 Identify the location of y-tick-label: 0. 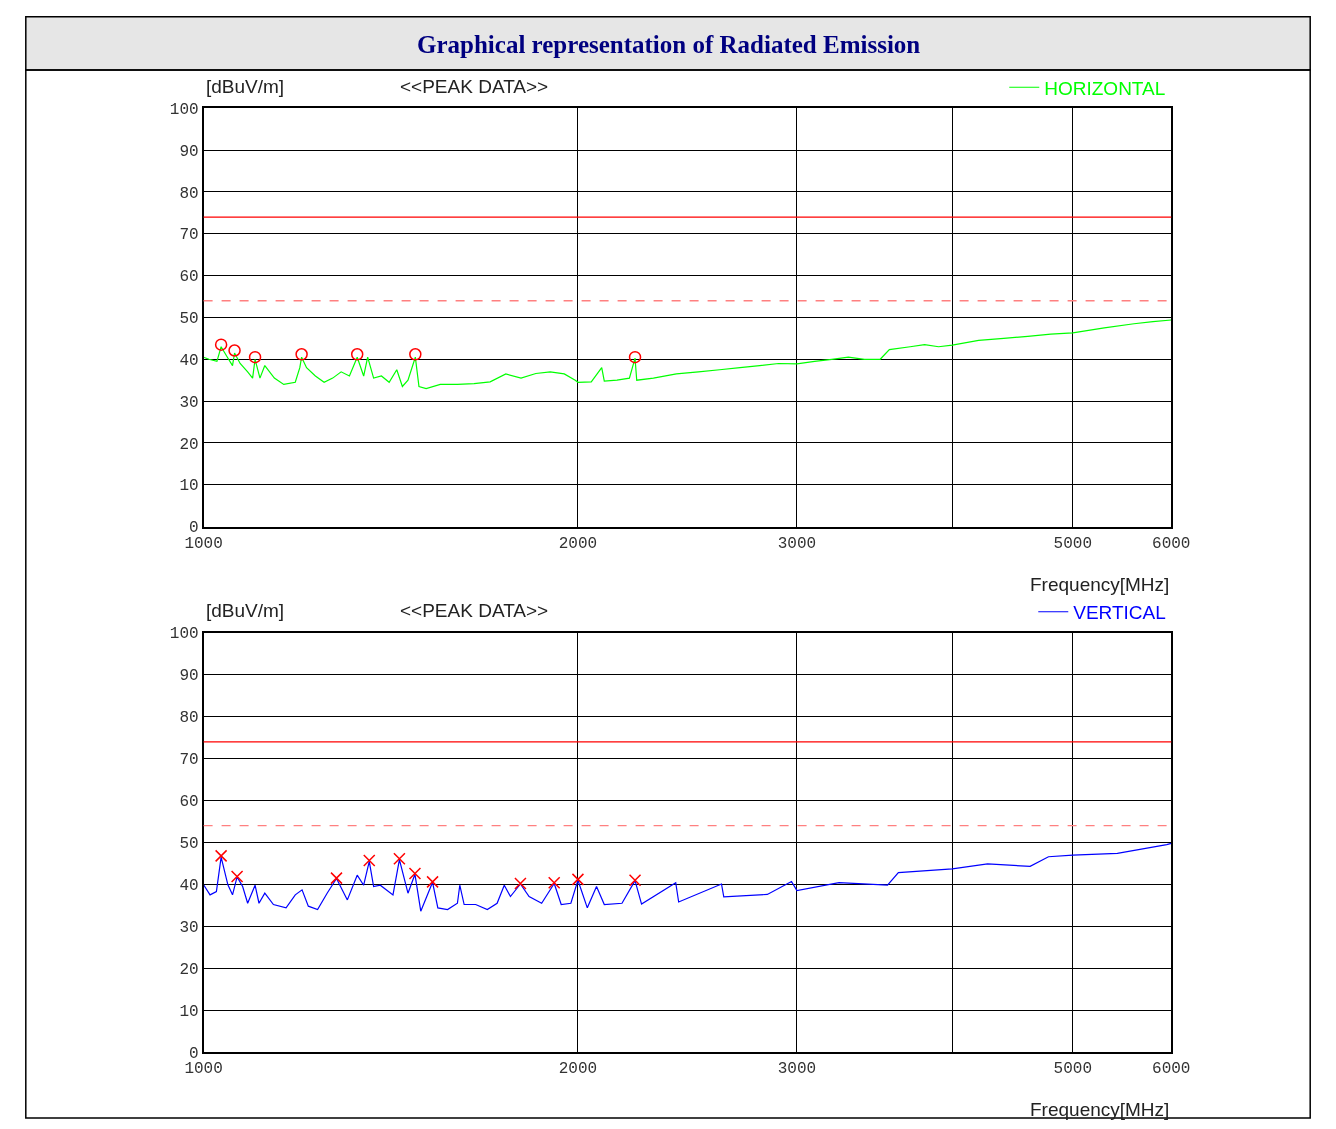
(194, 1053).